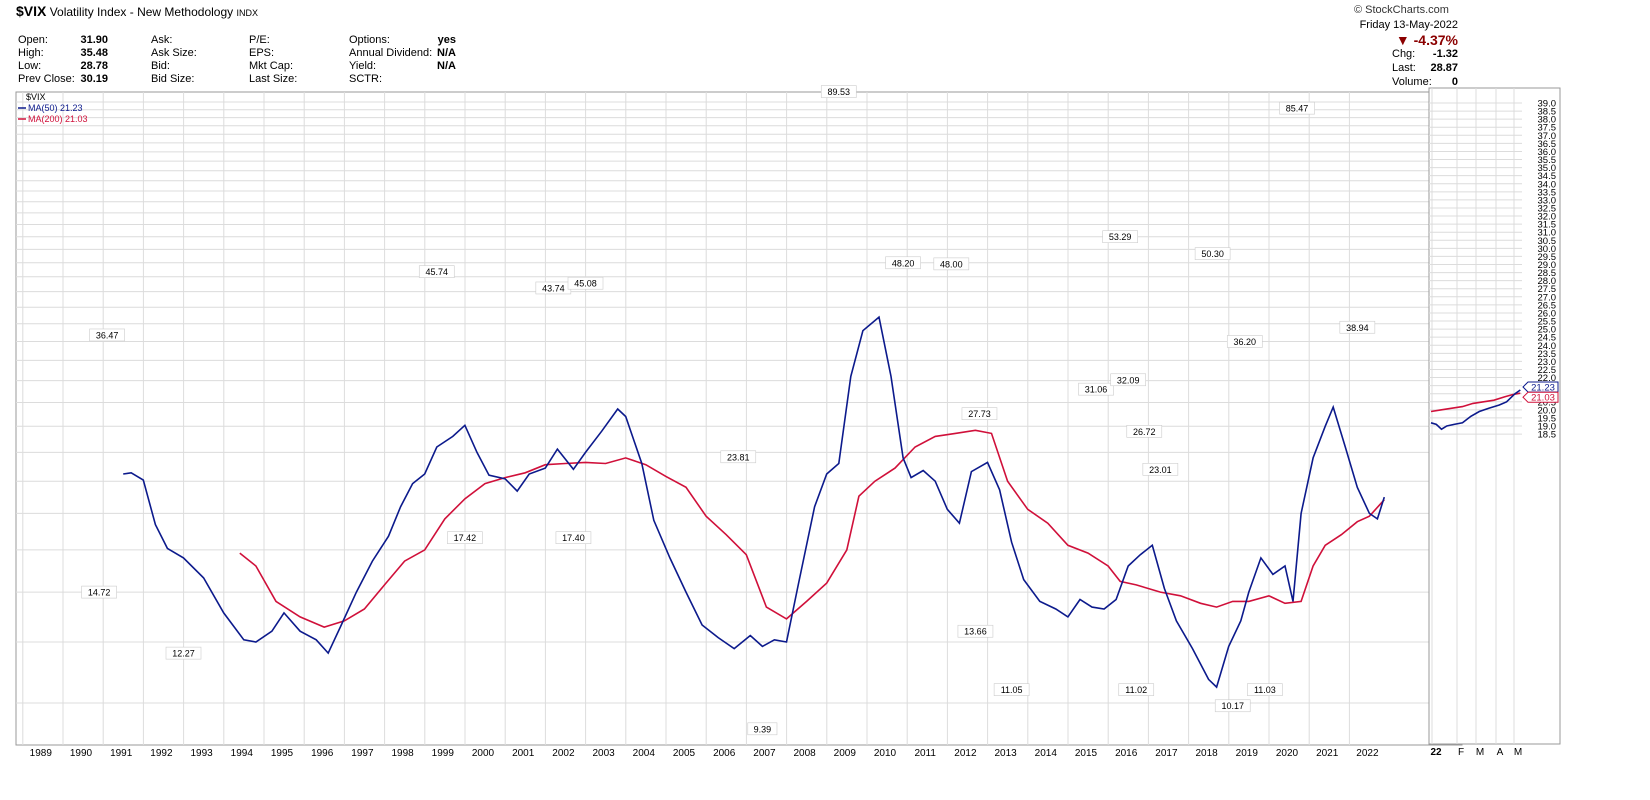 The image size is (1650, 800). I want to click on x-tick-label: 1997, so click(362, 753).